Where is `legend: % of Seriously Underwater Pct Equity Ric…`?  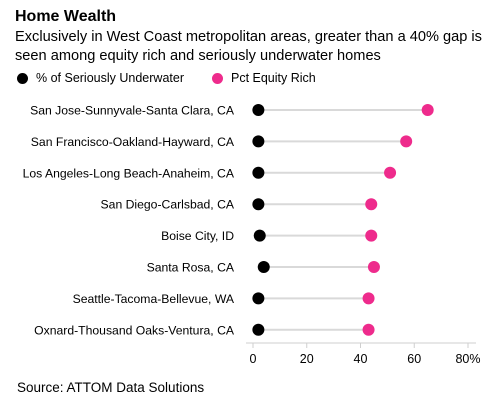 legend: % of Seriously Underwater Pct Equity Ric… is located at coordinates (180, 78).